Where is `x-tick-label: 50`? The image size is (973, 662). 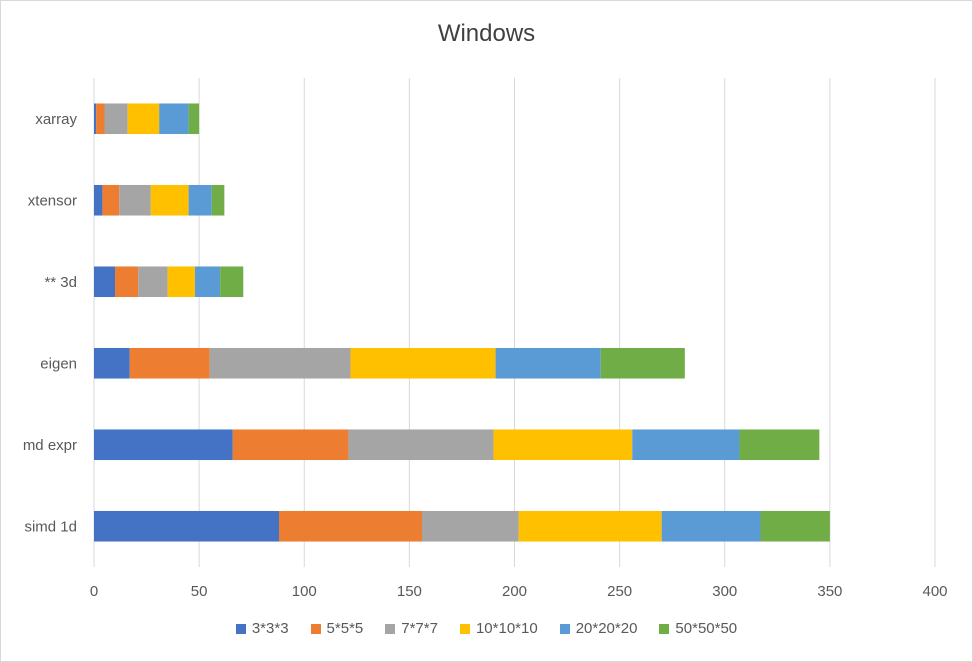 x-tick-label: 50 is located at coordinates (199, 591).